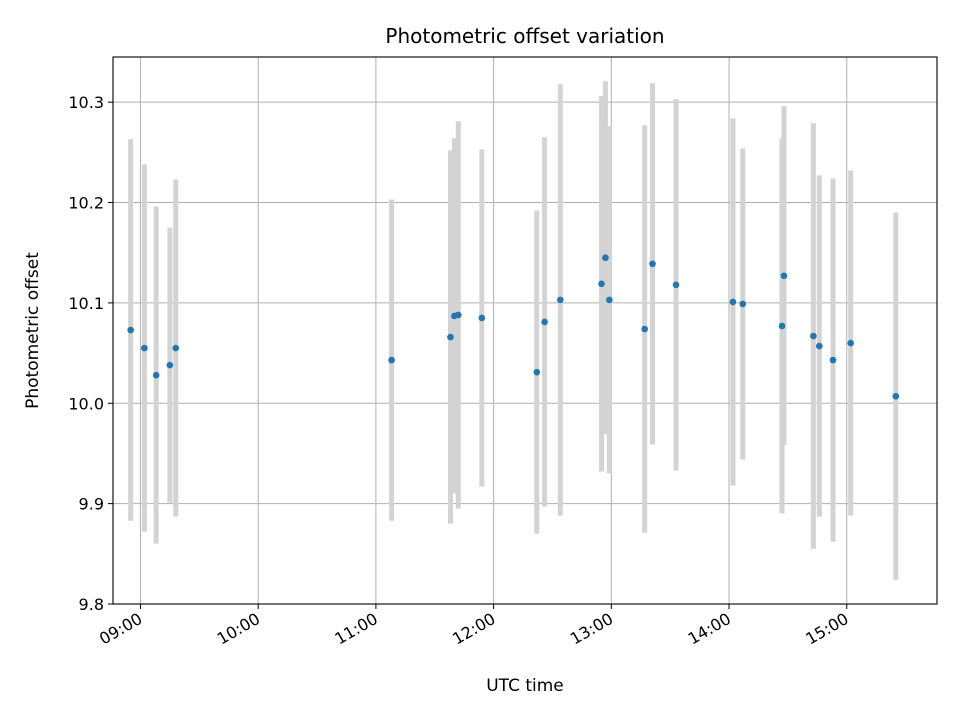  Describe the element at coordinates (91, 604) in the screenshot. I see `y-tick-label: 9.8` at that location.